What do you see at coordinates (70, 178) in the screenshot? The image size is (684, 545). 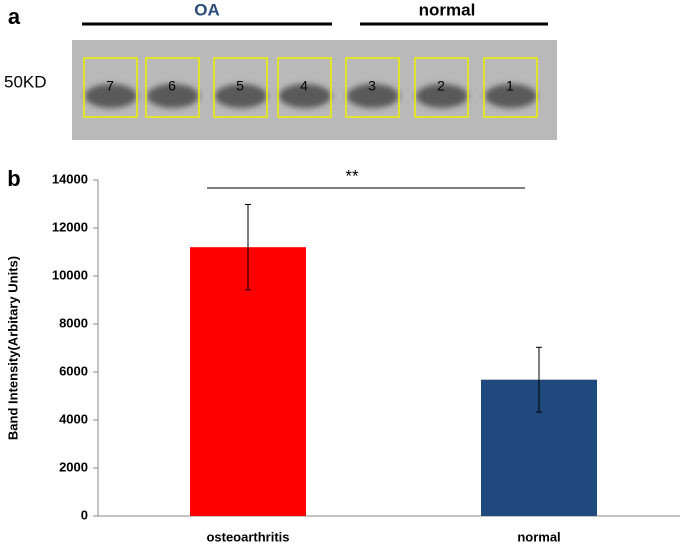 I see `y-tick-label: 14000` at bounding box center [70, 178].